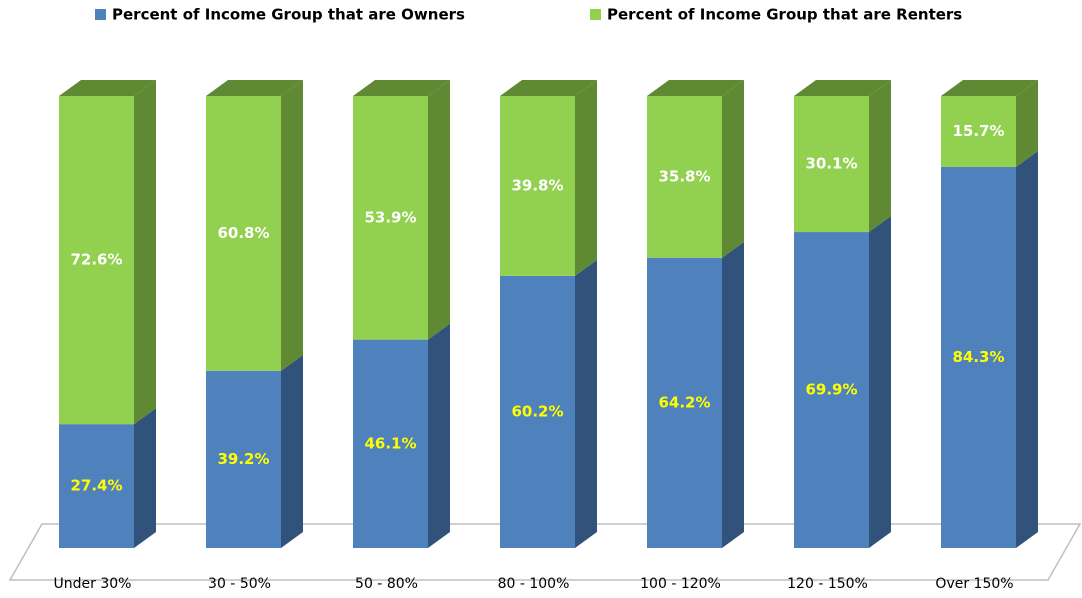  I want to click on value-label: 60.8%, so click(243, 233).